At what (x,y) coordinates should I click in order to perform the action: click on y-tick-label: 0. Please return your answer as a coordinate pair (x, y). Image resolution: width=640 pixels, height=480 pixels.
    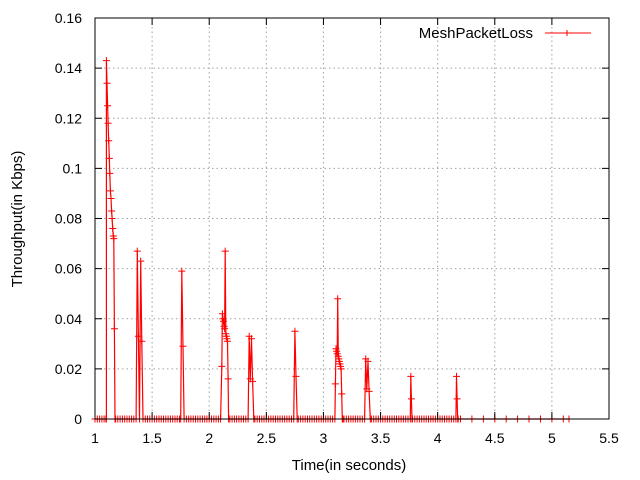
    Looking at the image, I should click on (78, 419).